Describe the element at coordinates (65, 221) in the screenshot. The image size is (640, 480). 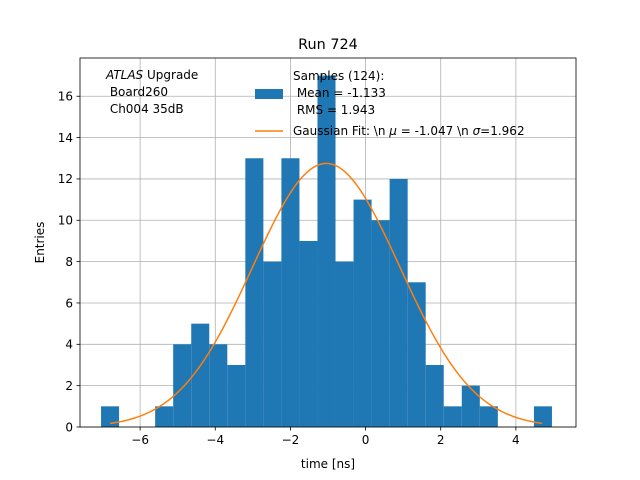
I see `y-tick-label: 10` at that location.